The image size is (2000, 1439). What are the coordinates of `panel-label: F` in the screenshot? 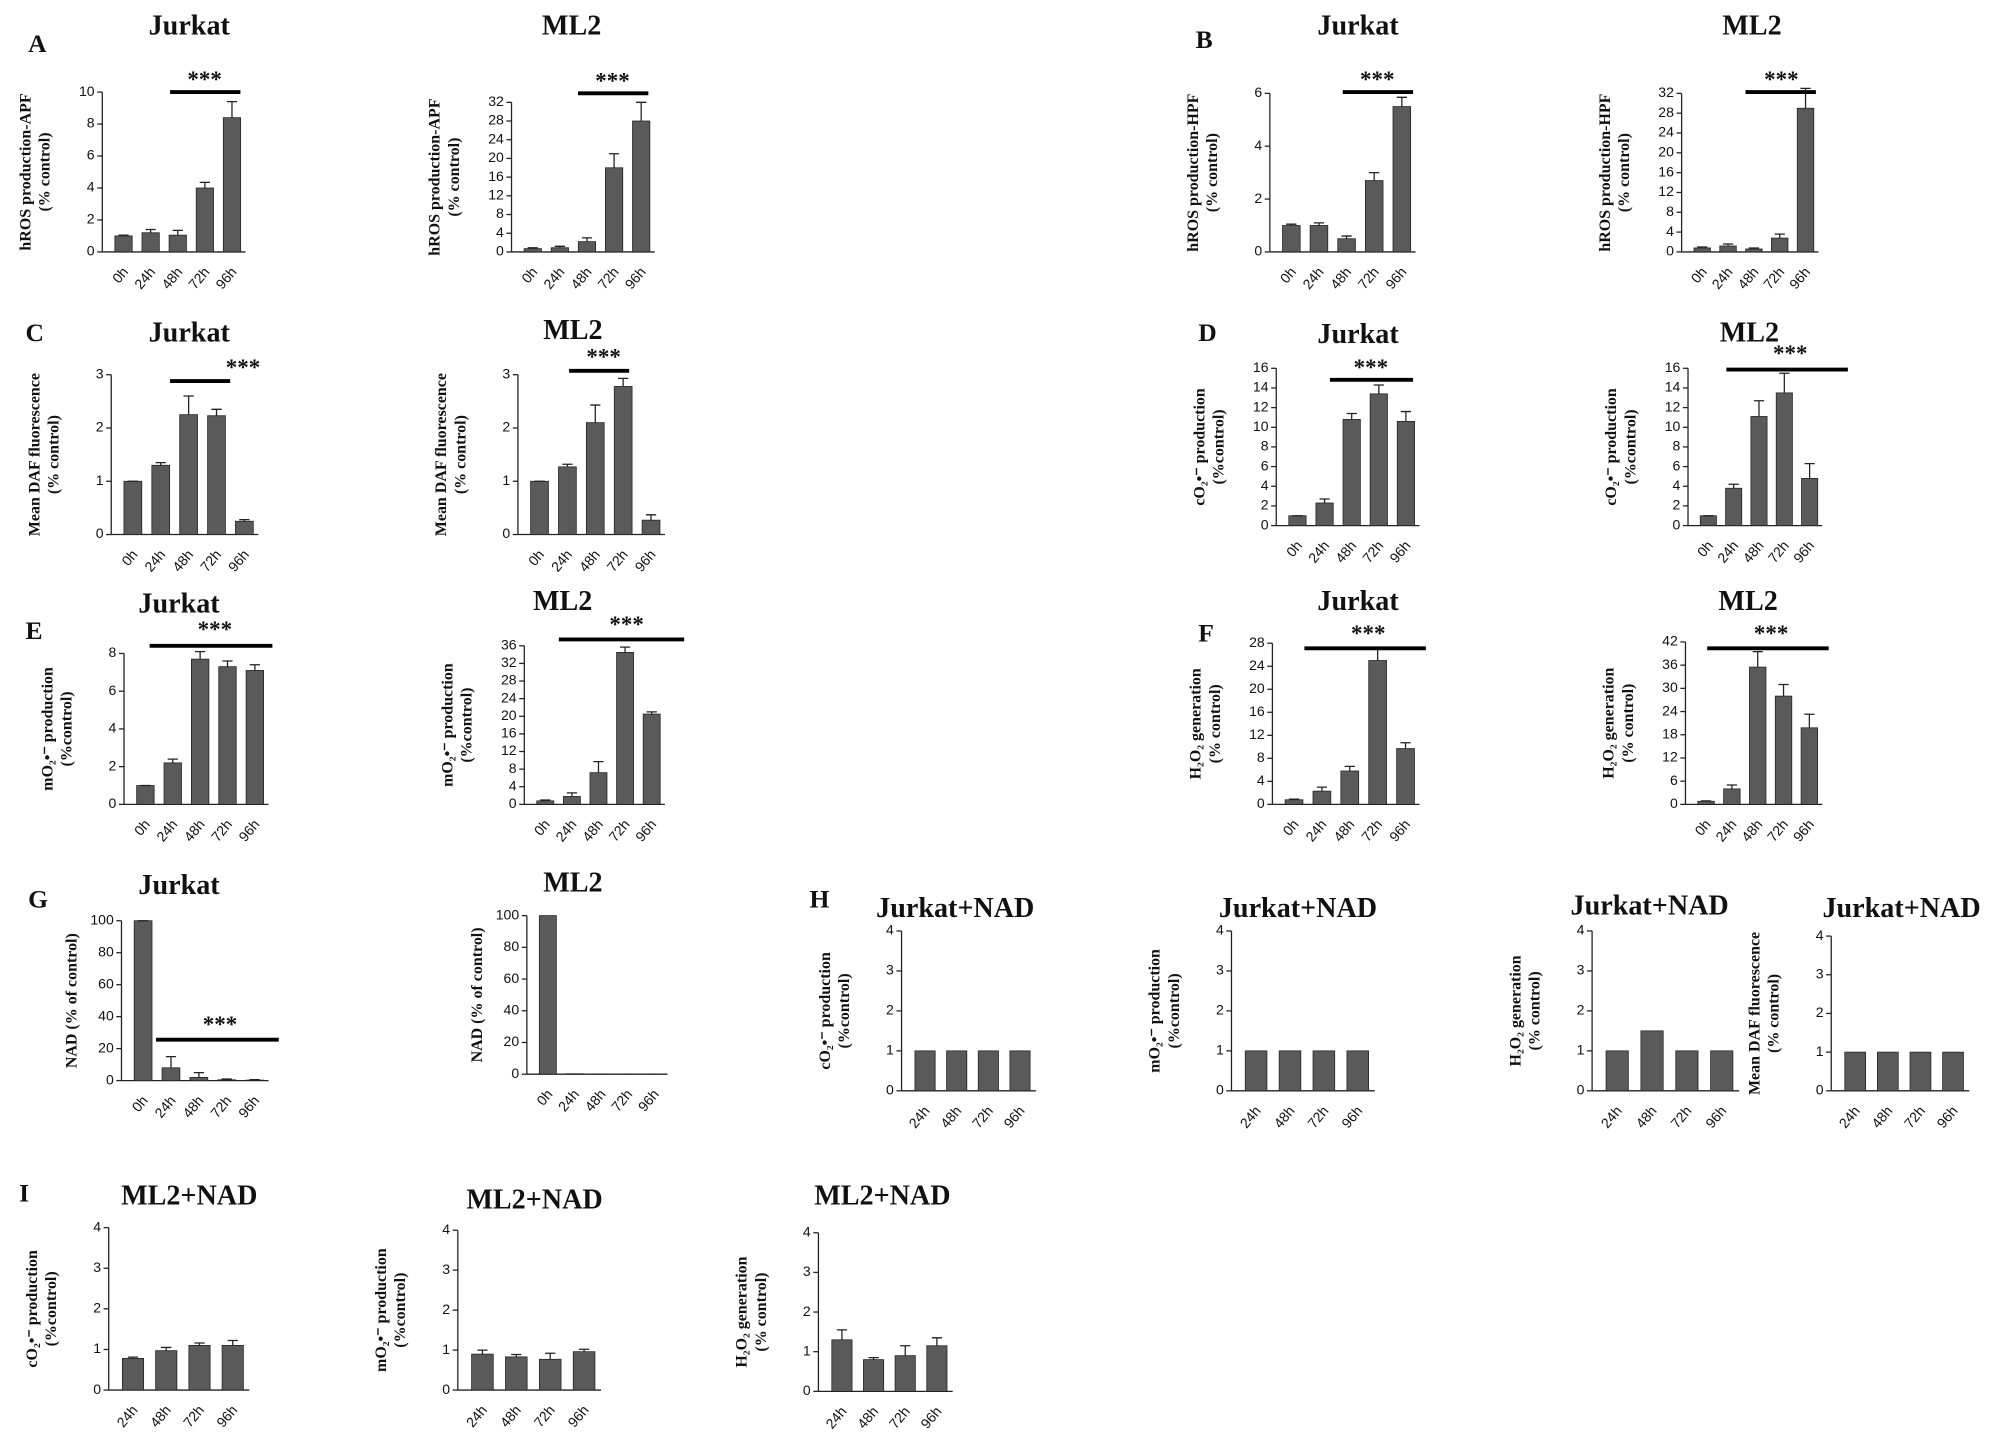 It's located at (1206, 632).